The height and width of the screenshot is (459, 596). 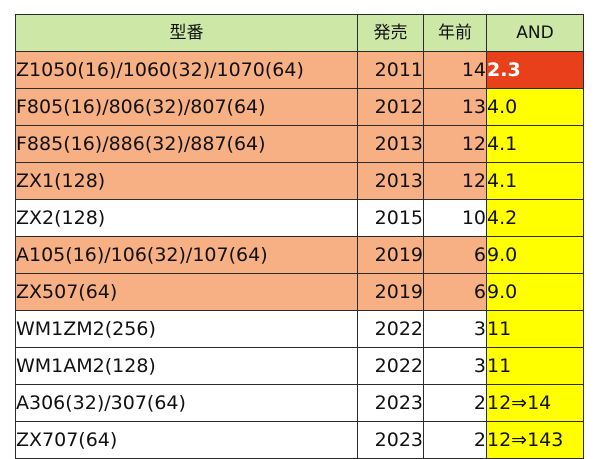 What do you see at coordinates (390, 70) in the screenshot?
I see `cell-release-year: 2011` at bounding box center [390, 70].